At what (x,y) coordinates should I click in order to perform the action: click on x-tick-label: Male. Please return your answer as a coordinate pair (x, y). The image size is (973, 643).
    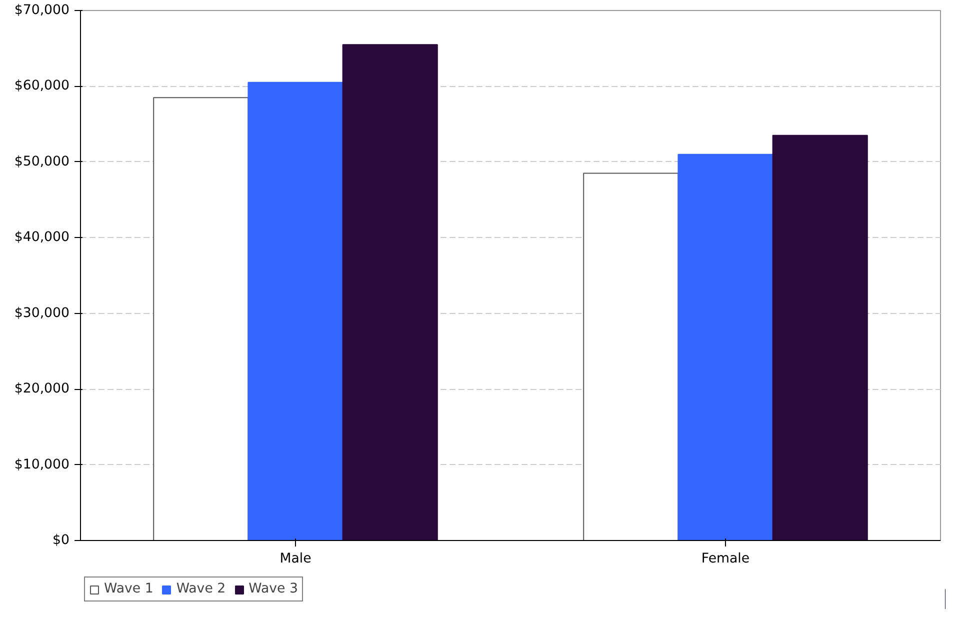
    Looking at the image, I should click on (296, 559).